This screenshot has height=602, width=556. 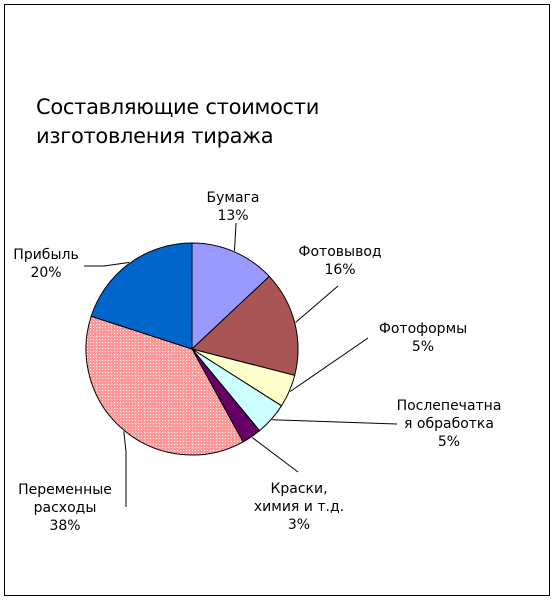 I want to click on slice-name: Фотовывод, so click(x=340, y=252).